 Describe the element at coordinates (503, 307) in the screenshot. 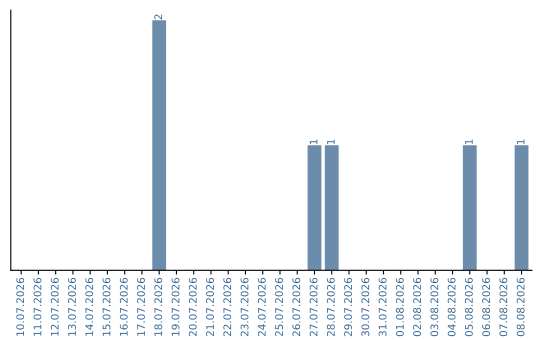

I see `x-tick-label: 07.08.2026` at that location.